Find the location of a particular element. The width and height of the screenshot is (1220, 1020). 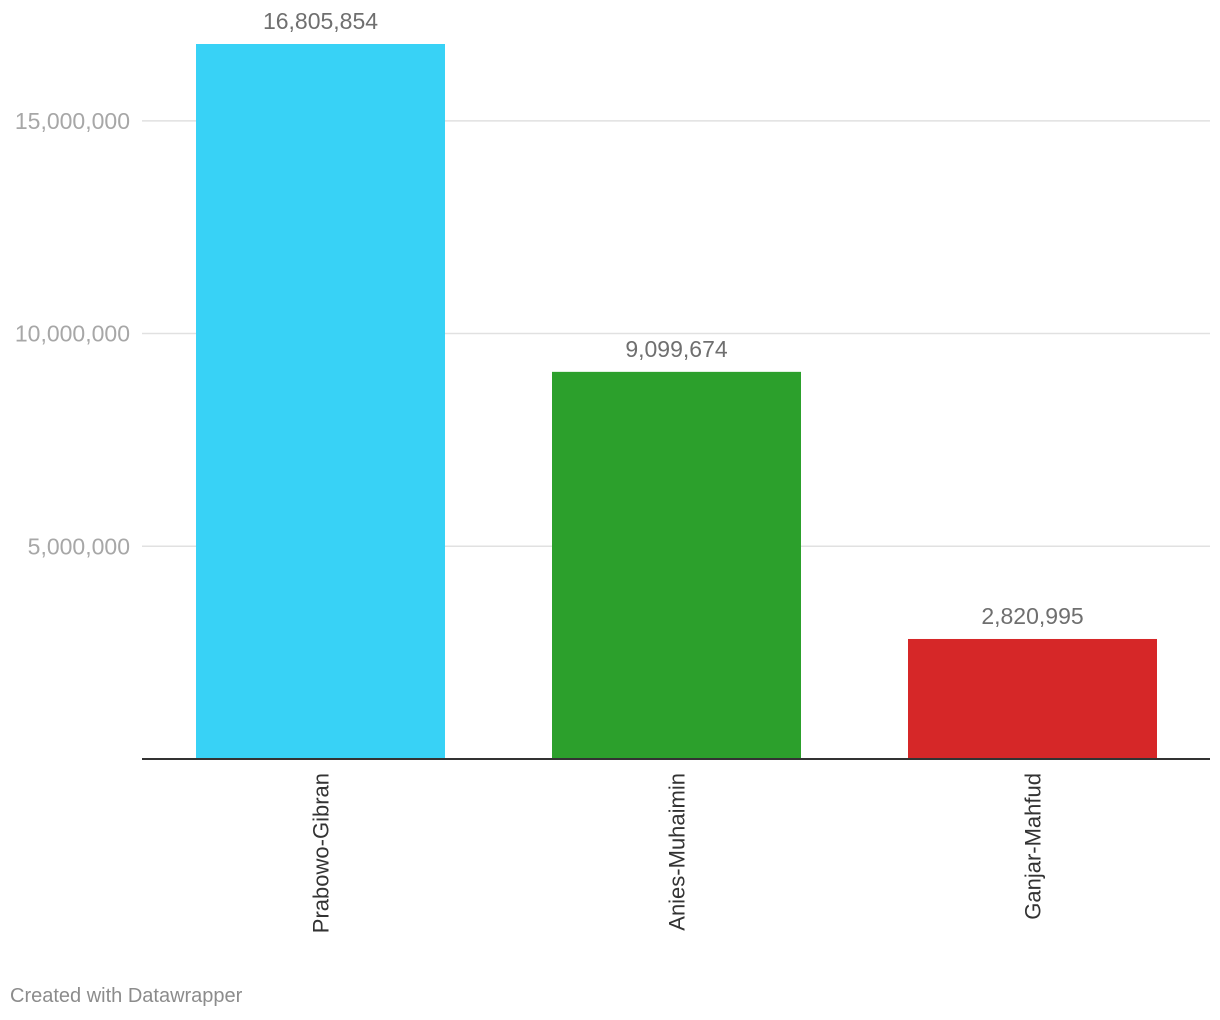

bar-ganjar-mahfud is located at coordinates (1032, 698).